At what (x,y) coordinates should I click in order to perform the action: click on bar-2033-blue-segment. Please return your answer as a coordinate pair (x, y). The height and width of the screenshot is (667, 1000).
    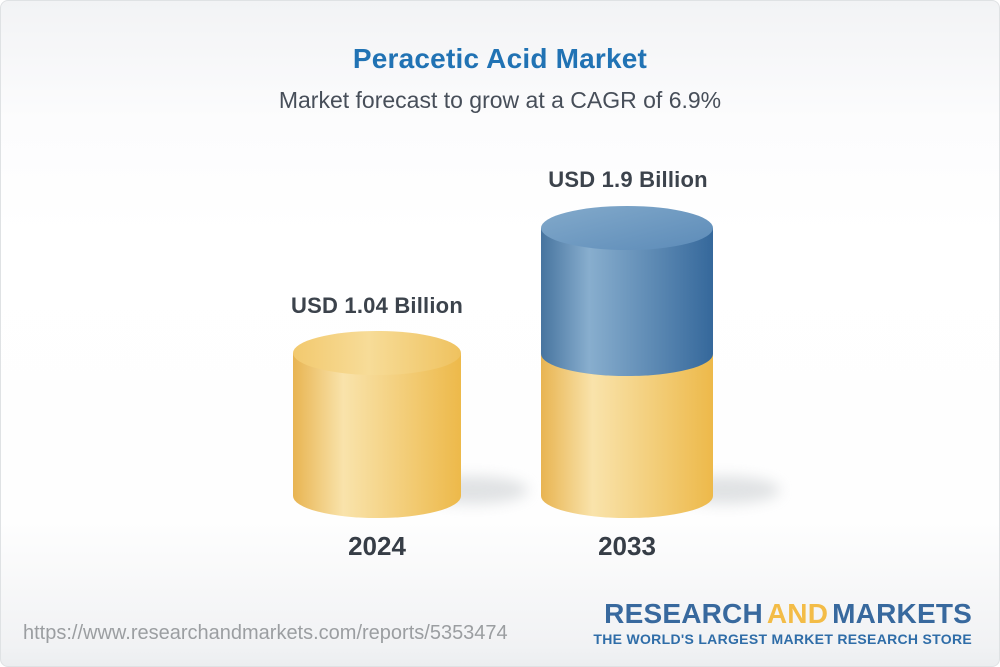
    Looking at the image, I should click on (627, 302).